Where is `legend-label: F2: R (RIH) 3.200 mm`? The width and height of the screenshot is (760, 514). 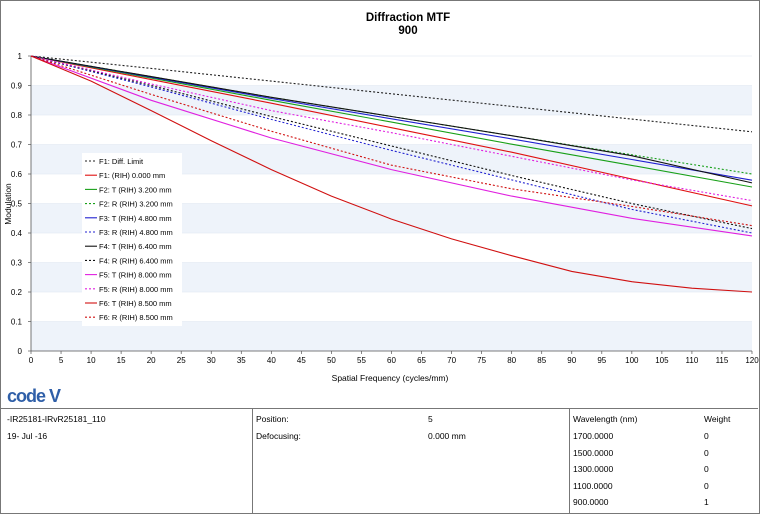
legend-label: F2: R (RIH) 3.200 mm is located at coordinates (136, 204).